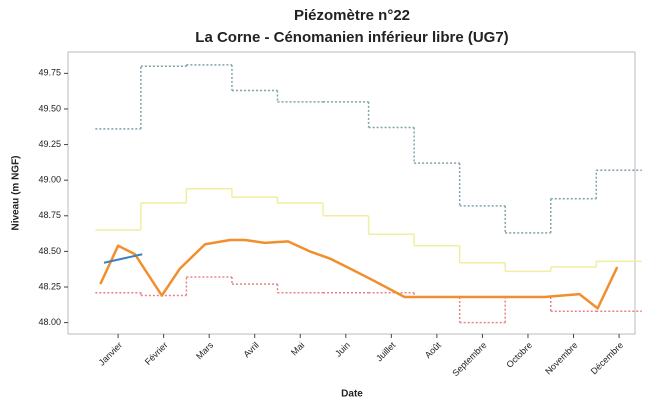  I want to click on x-tick-label: Avril, so click(250, 349).